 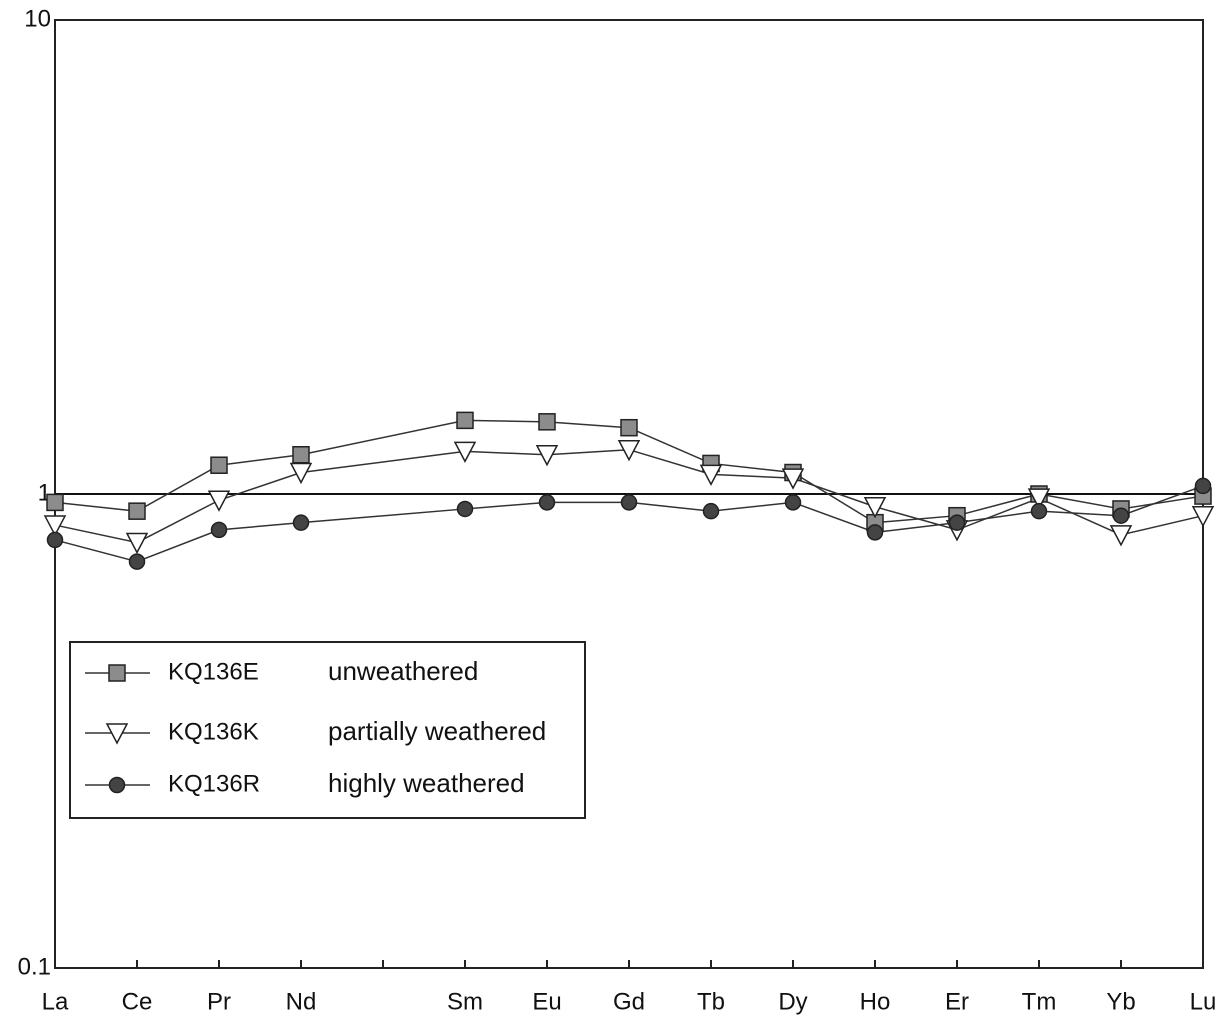 What do you see at coordinates (213, 731) in the screenshot?
I see `legend-name: KQ136K` at bounding box center [213, 731].